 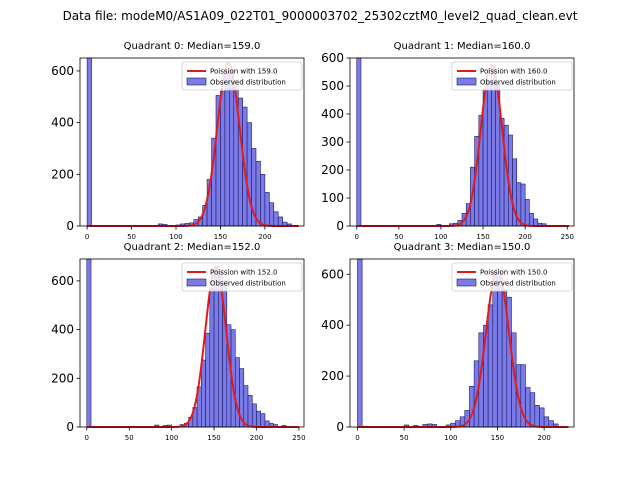 What do you see at coordinates (332, 198) in the screenshot?
I see `y-tick-label: 100` at bounding box center [332, 198].